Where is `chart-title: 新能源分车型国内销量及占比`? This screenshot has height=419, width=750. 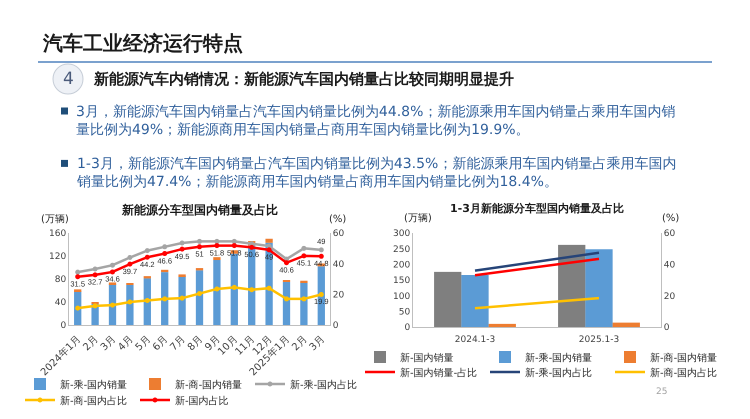 chart-title: 新能源分车型国内销量及占比 is located at coordinates (199, 210).